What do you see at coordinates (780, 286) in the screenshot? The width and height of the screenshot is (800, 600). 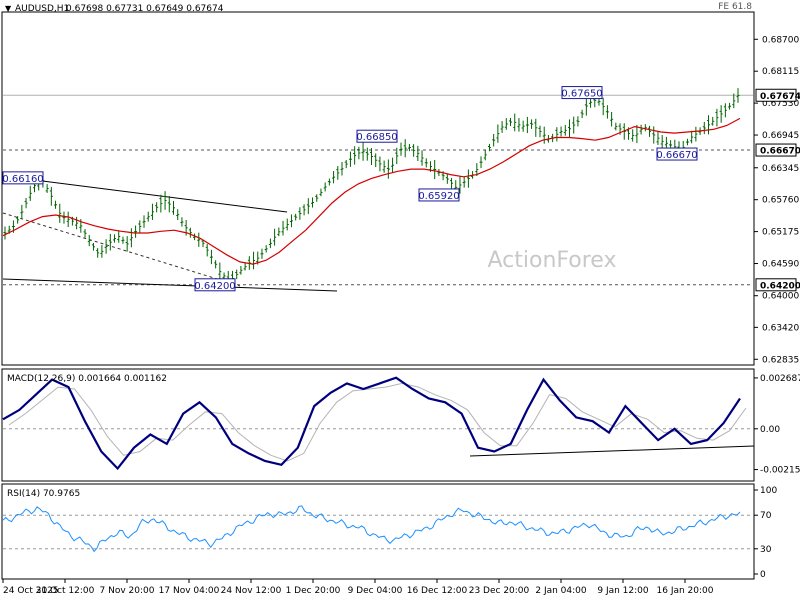 I see `price-tag-label: 0.64200` at bounding box center [780, 286].